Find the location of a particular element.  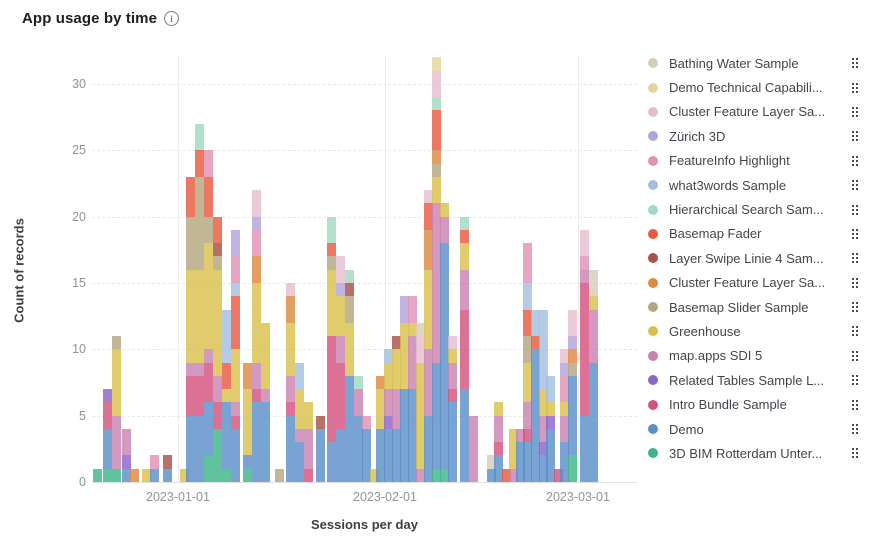

legend-item-pink: FeatureInfo Highlight is located at coordinates (754, 161).